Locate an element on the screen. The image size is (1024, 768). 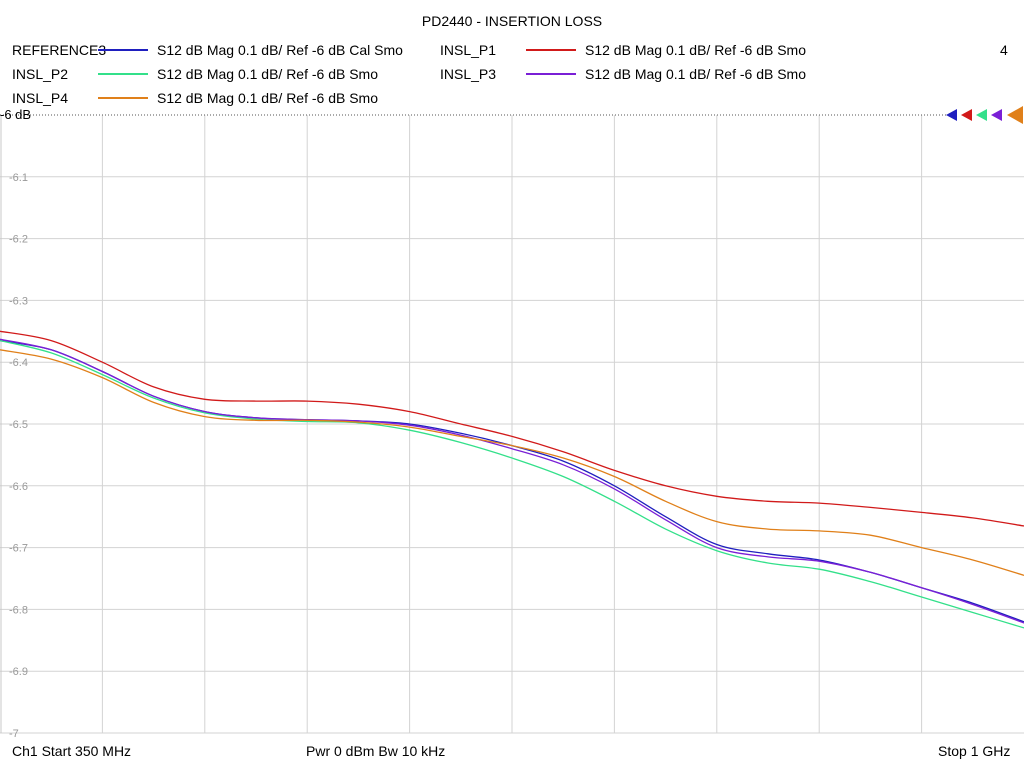
footer-power: Pwr 0 dBm Bw 10 kHz is located at coordinates (376, 751).